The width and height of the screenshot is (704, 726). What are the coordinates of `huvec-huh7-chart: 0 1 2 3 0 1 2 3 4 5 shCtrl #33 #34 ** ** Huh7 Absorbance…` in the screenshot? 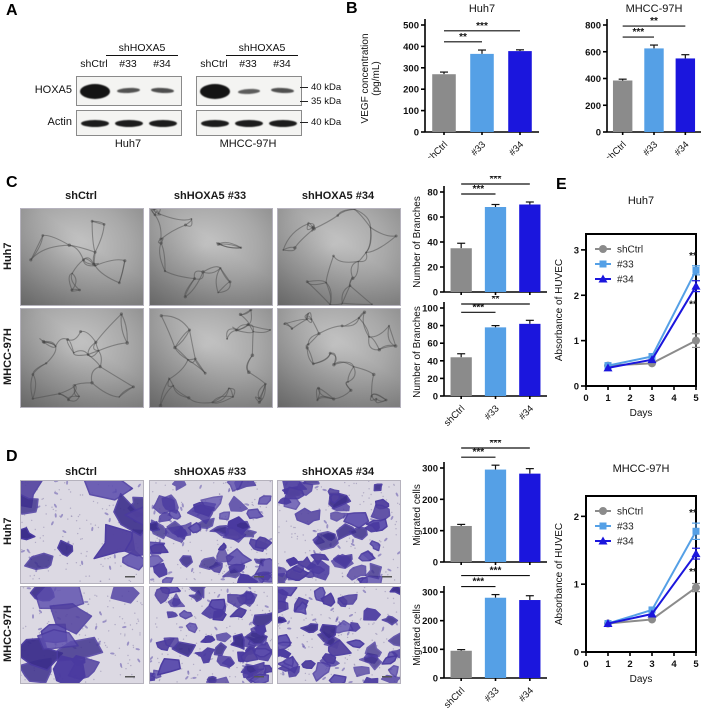 It's located at (627, 307).